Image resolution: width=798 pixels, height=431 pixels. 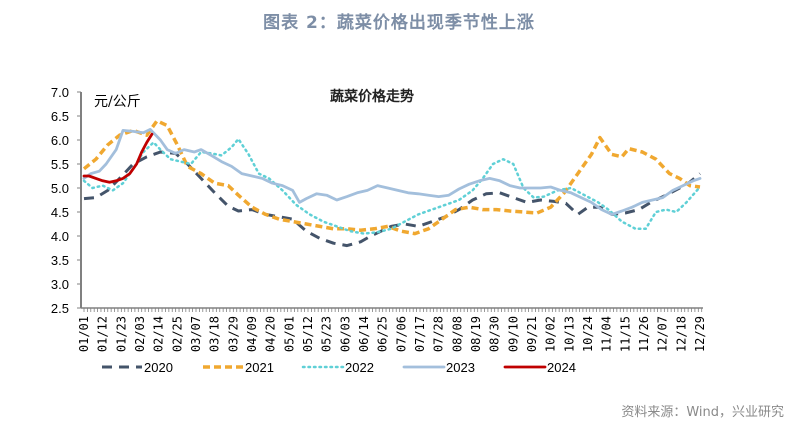 I want to click on x-tick-label: 11/04, so click(x=607, y=334).